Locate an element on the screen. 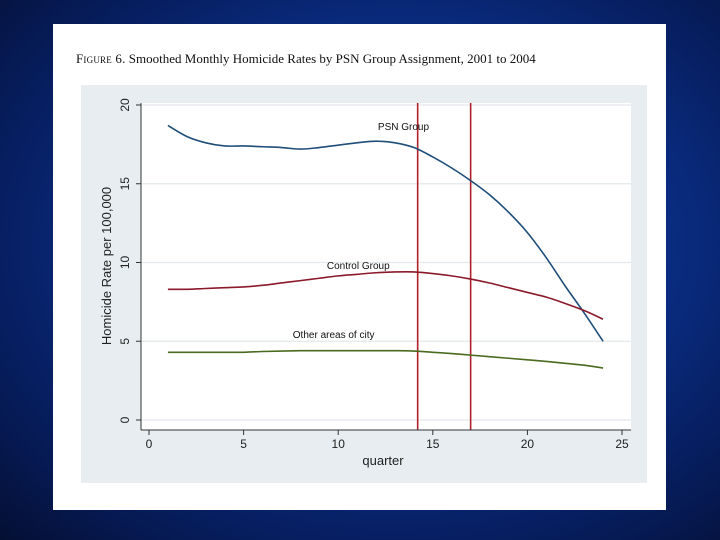 This screenshot has height=540, width=720. y-tick-label: 20 is located at coordinates (125, 105).